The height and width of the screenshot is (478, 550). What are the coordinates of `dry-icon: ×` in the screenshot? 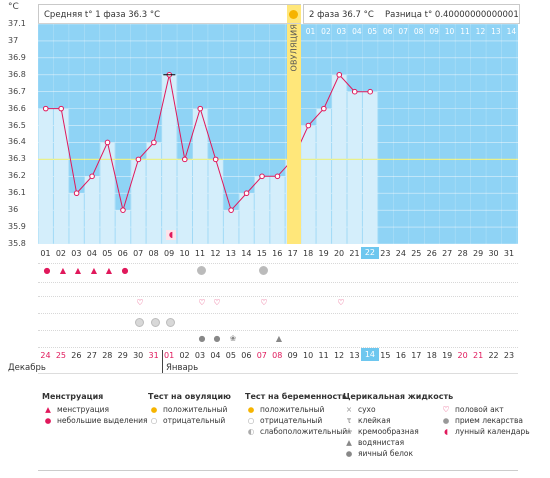 It's located at (349, 409).